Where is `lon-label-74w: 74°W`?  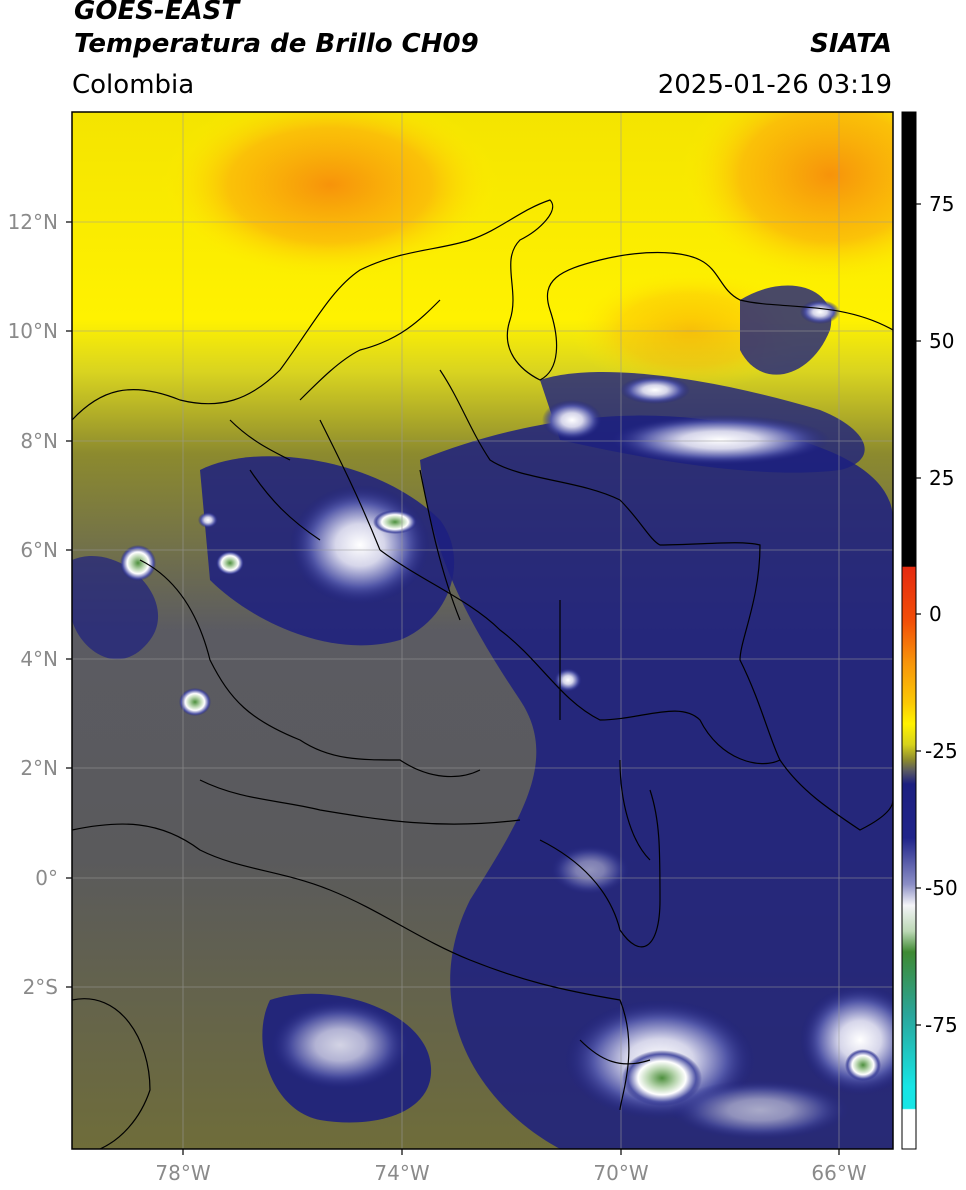 lon-label-74w: 74°W is located at coordinates (401, 1173).